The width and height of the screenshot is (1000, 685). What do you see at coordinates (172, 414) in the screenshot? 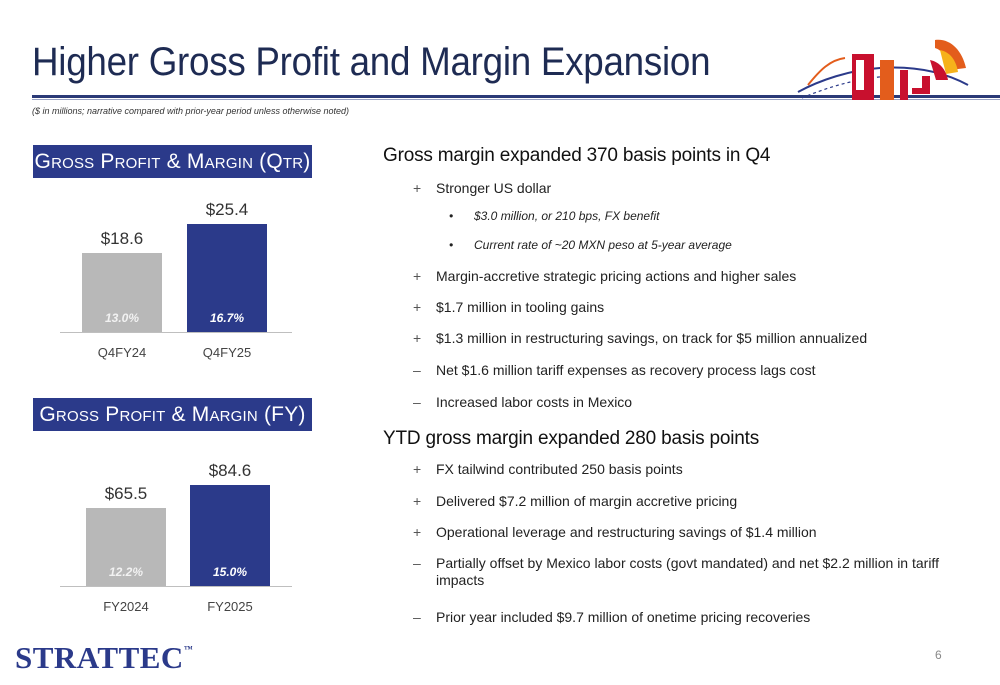
I see `chart-fy-title: Gross Profit & Margin (FY)` at bounding box center [172, 414].